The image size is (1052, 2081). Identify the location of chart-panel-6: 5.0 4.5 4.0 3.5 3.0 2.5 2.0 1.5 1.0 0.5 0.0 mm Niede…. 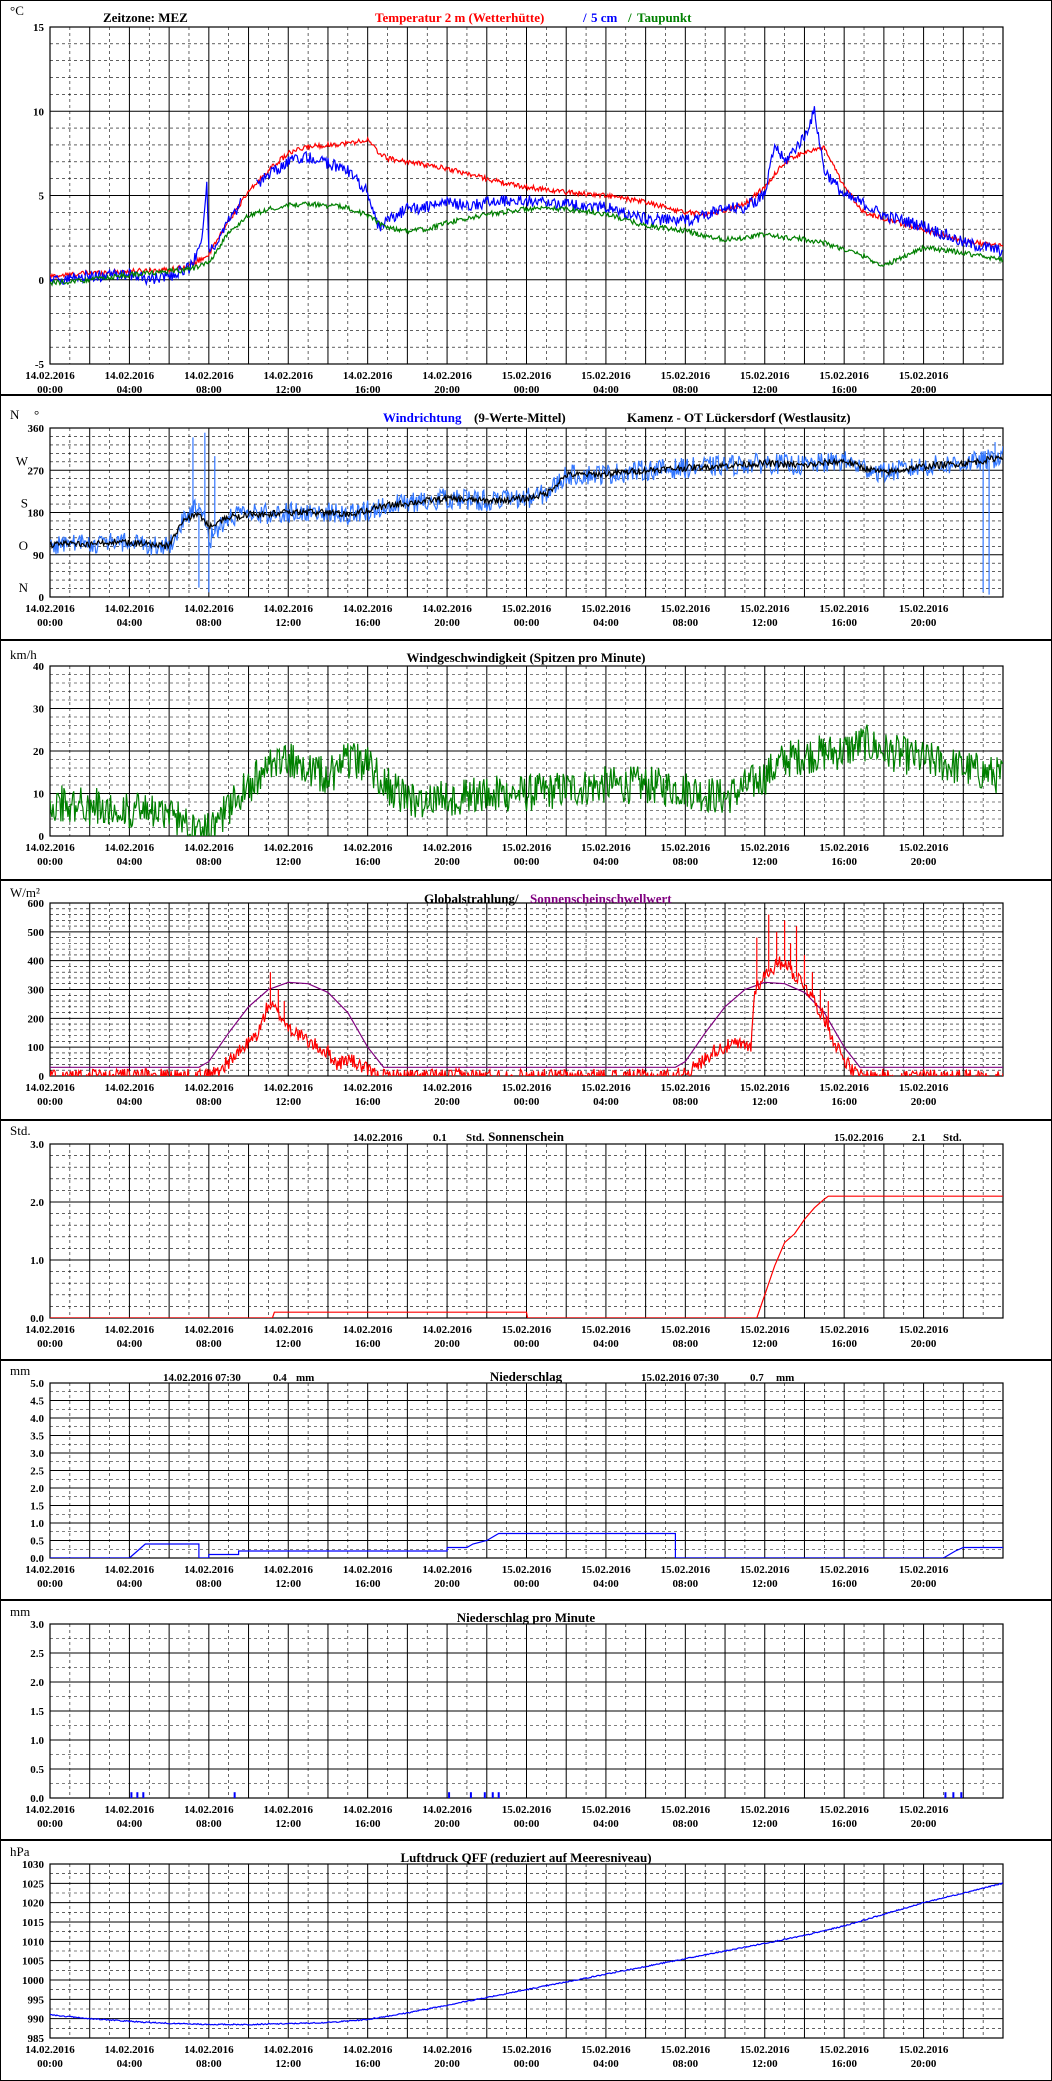
(526, 1480).